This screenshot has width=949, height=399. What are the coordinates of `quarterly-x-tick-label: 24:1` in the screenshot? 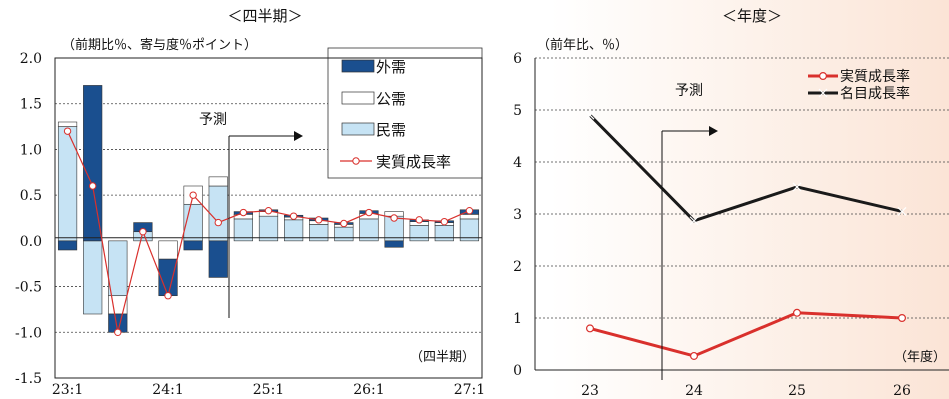 It's located at (167, 390).